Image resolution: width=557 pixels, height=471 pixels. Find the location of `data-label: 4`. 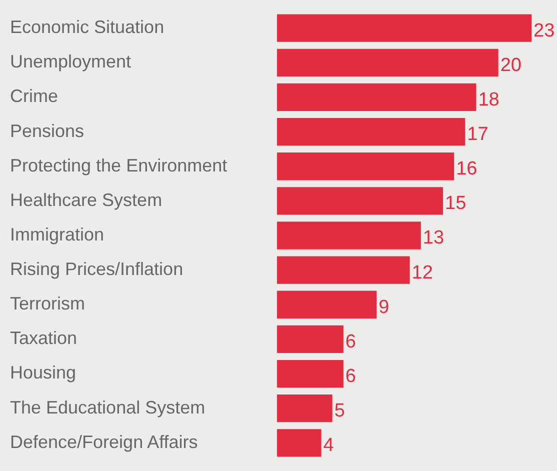

data-label: 4 is located at coordinates (328, 445).